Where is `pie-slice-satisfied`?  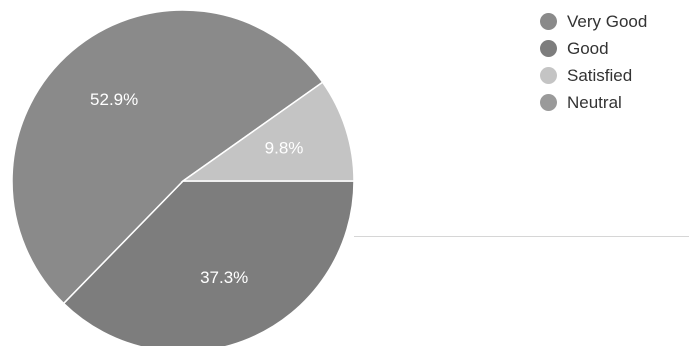 pie-slice-satisfied is located at coordinates (267, 131).